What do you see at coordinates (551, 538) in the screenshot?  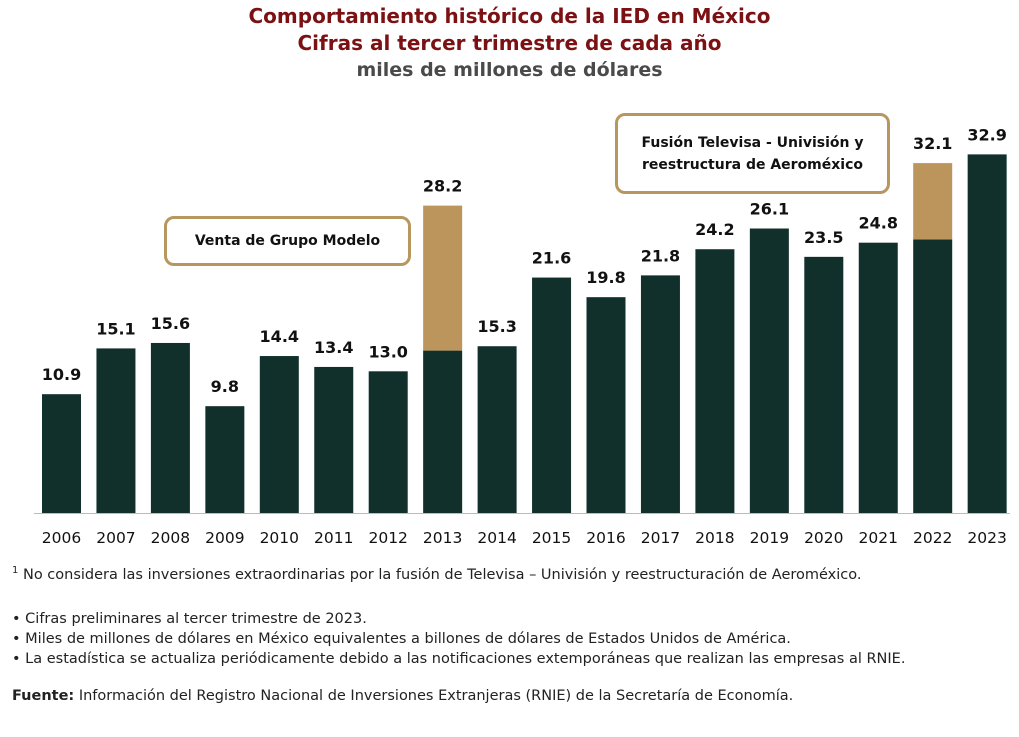 I see `x-tick-2015: 2015` at bounding box center [551, 538].